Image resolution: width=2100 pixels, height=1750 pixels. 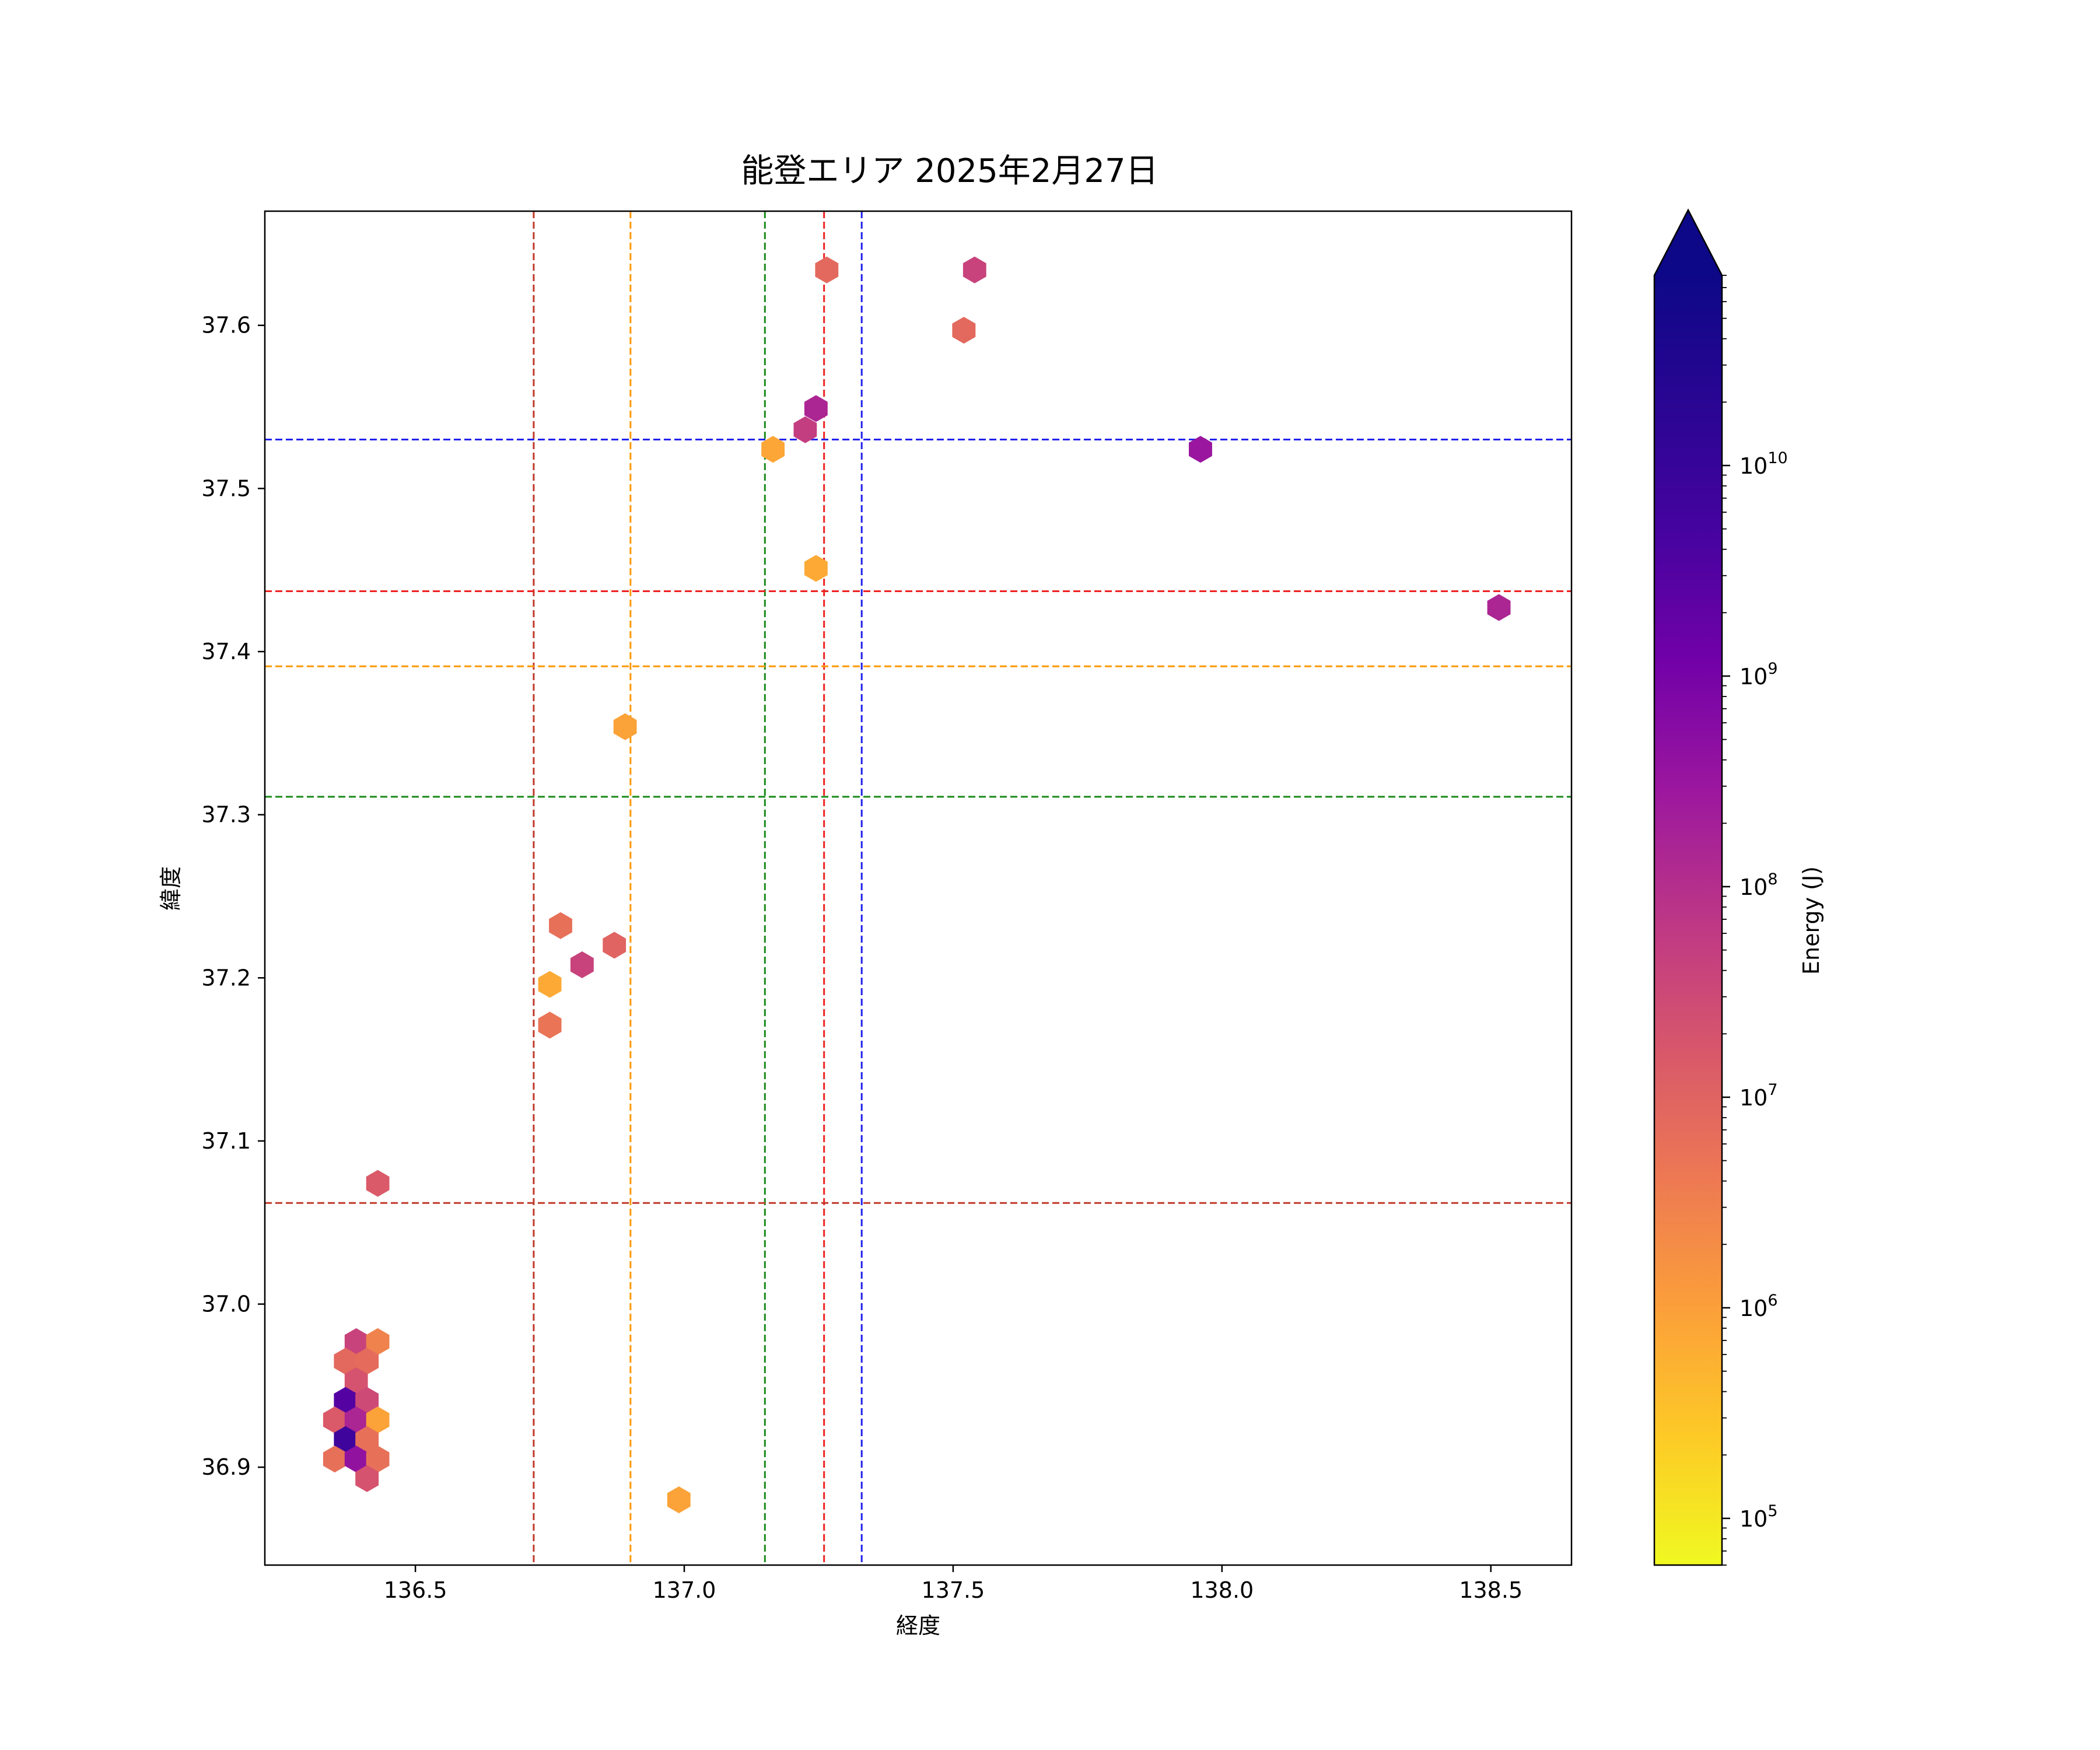 What do you see at coordinates (1759, 1517) in the screenshot?
I see `colorbar-tick-label: 10⁵` at bounding box center [1759, 1517].